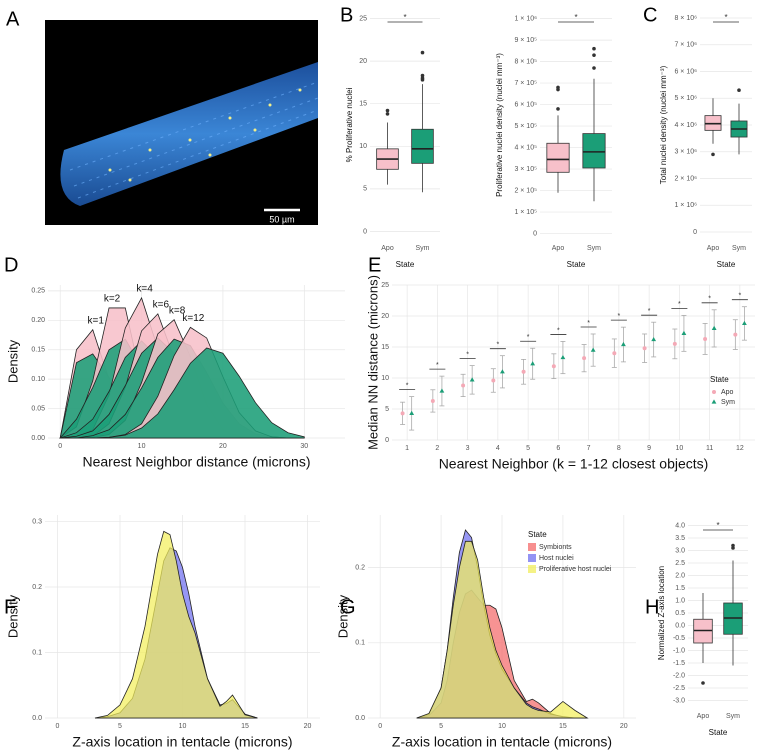  What do you see at coordinates (575, 569) in the screenshot?
I see `legend-label: Proliferative host nuclei` at bounding box center [575, 569].